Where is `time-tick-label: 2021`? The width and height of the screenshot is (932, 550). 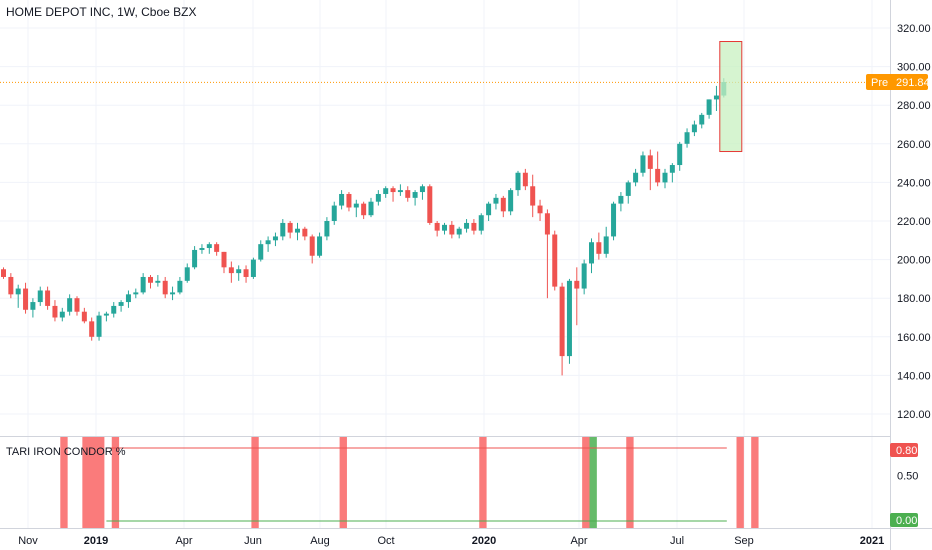
time-tick-label: 2021 is located at coordinates (872, 541).